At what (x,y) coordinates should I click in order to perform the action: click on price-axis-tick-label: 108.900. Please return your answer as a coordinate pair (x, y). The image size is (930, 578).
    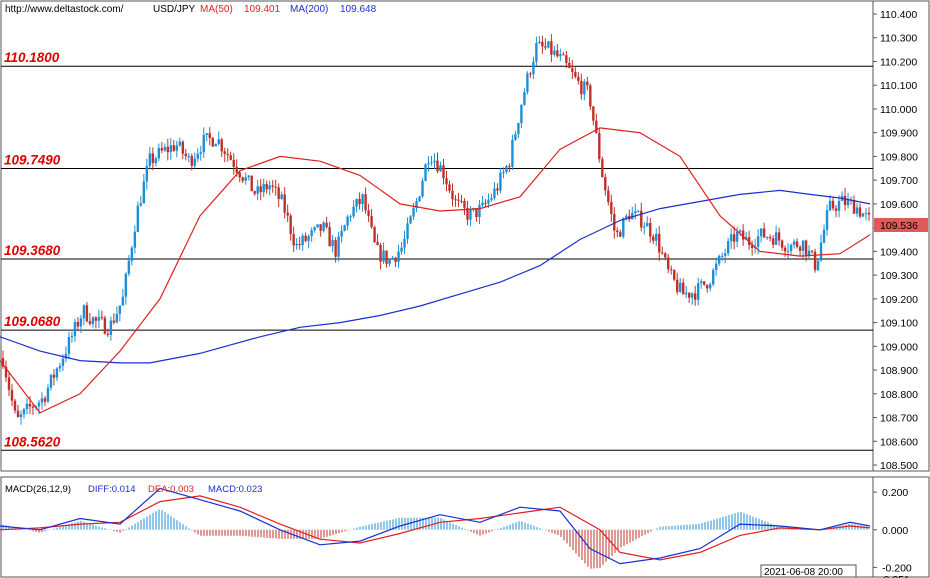
    Looking at the image, I should click on (899, 371).